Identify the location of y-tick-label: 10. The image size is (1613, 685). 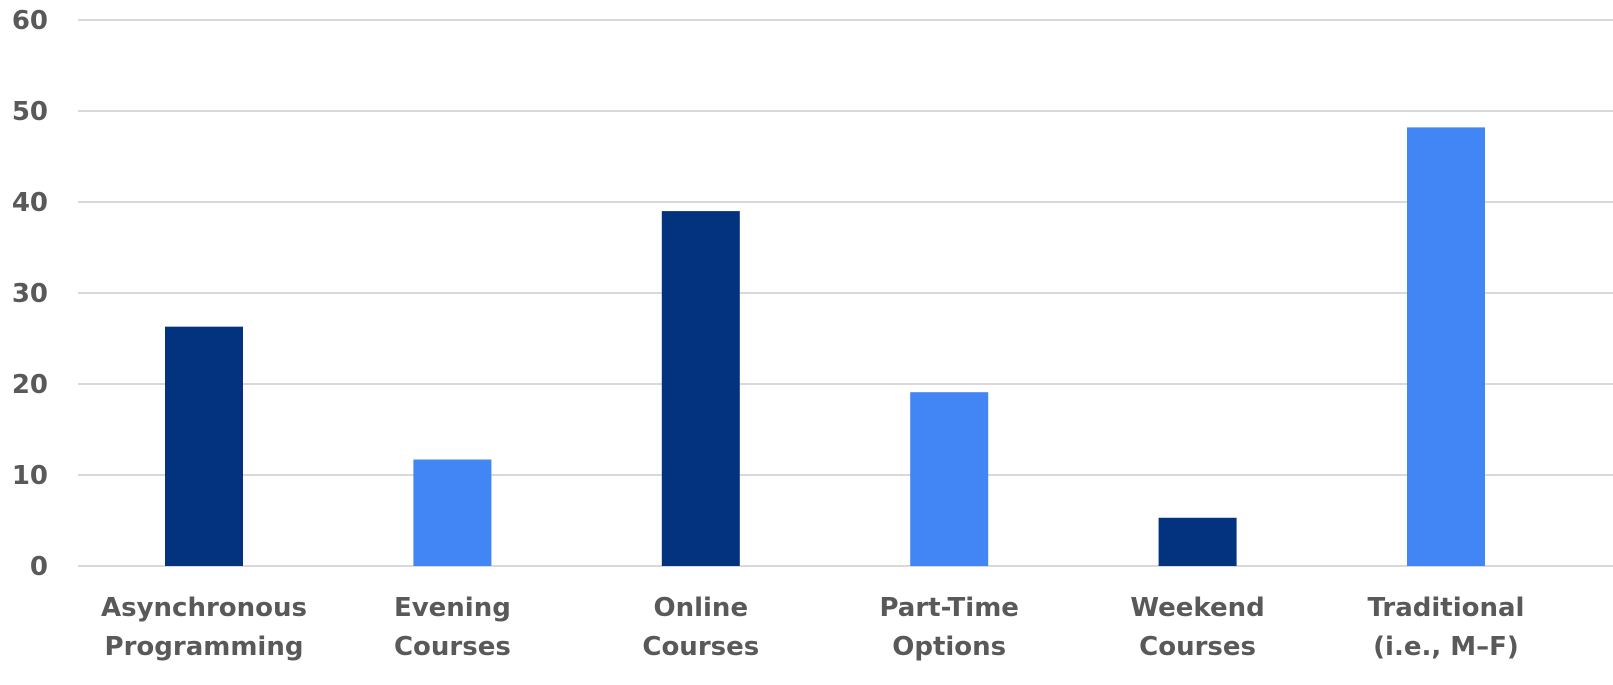
(30, 476).